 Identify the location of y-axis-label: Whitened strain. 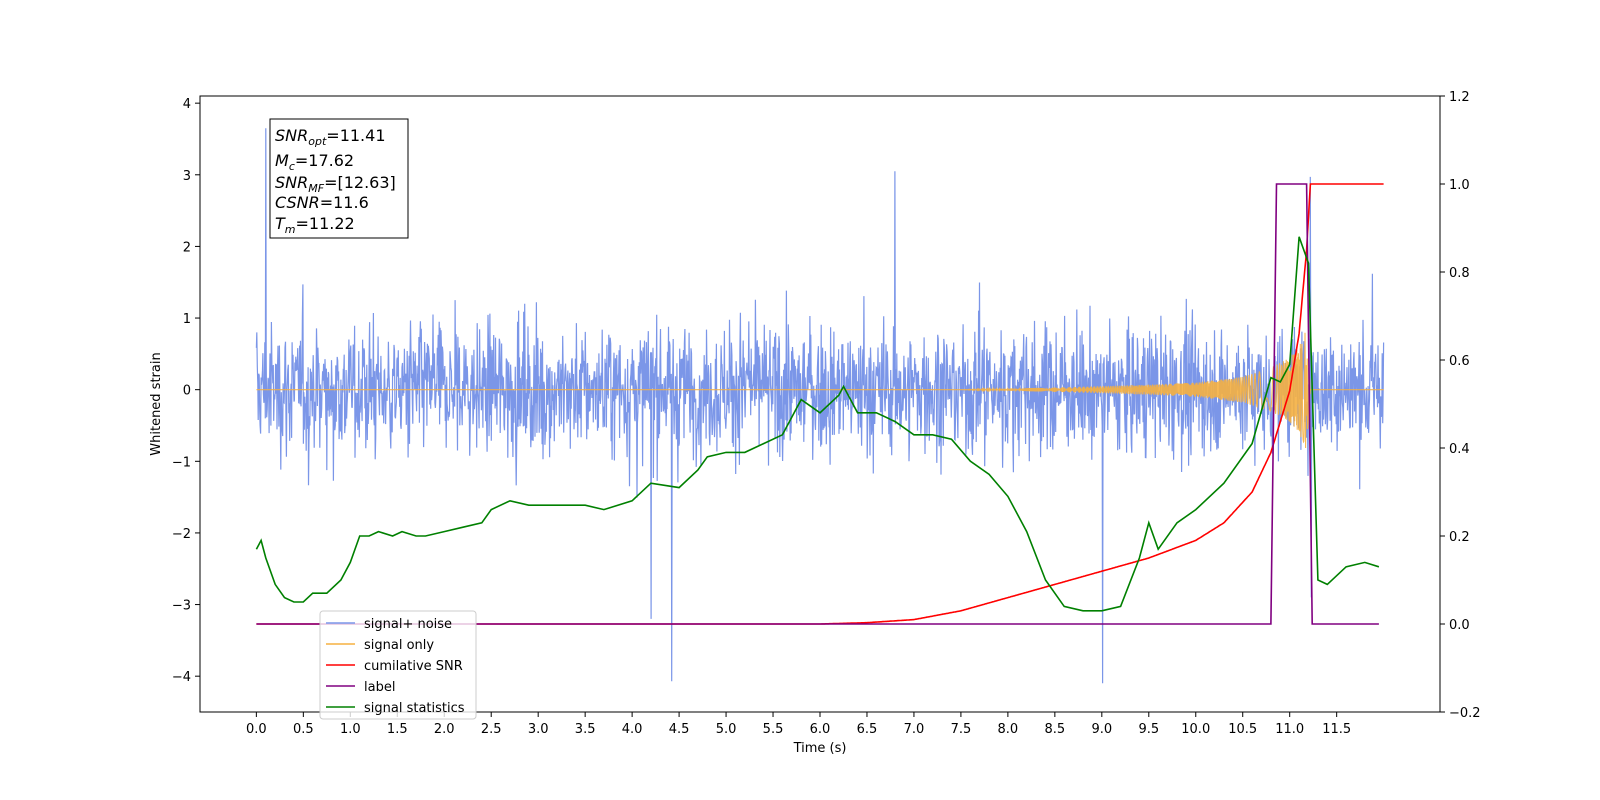
(156, 403).